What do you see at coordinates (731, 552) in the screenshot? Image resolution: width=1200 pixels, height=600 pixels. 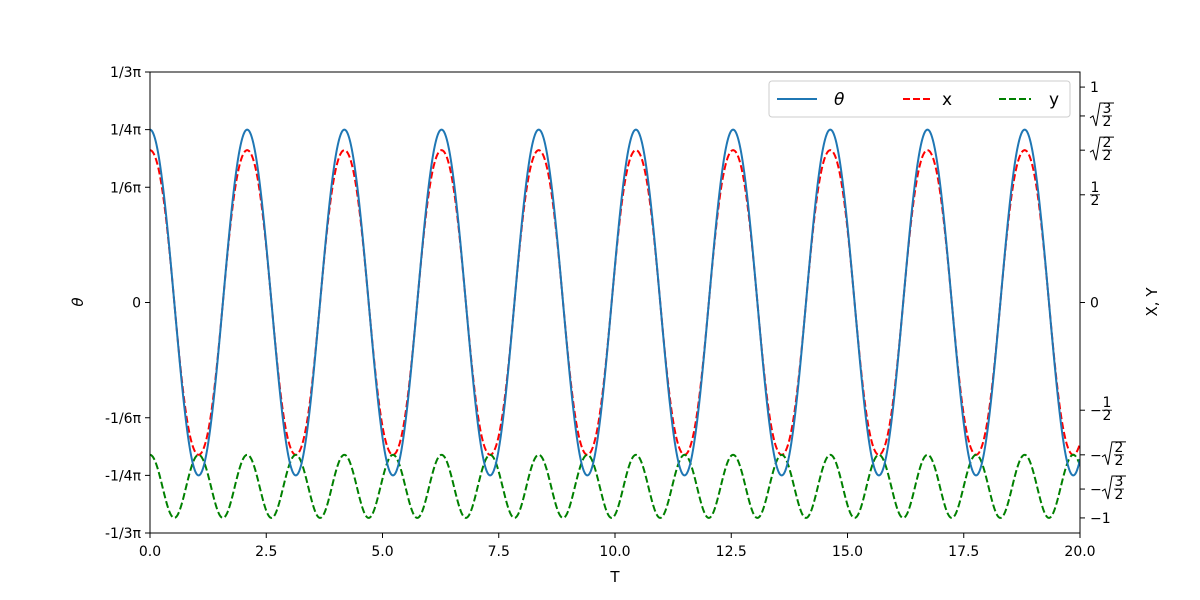 I see `x-tick-label: 12.5` at bounding box center [731, 552].